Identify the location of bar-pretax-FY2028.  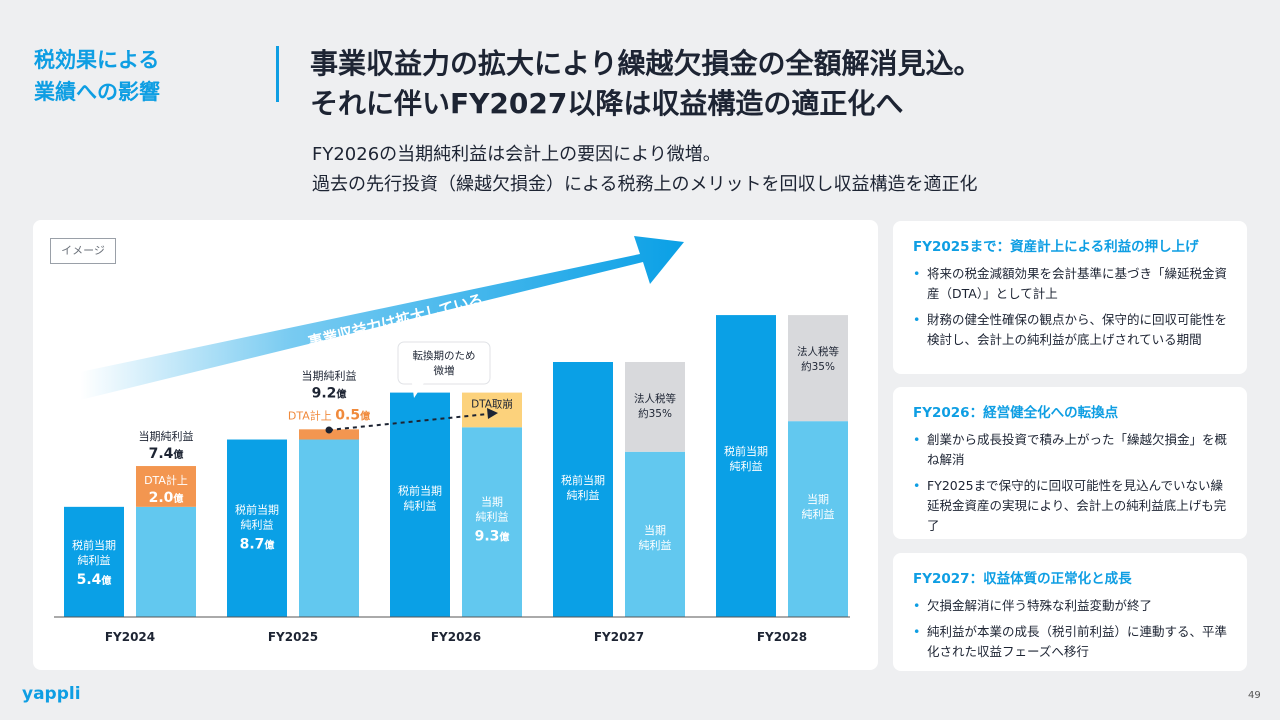
(746, 466).